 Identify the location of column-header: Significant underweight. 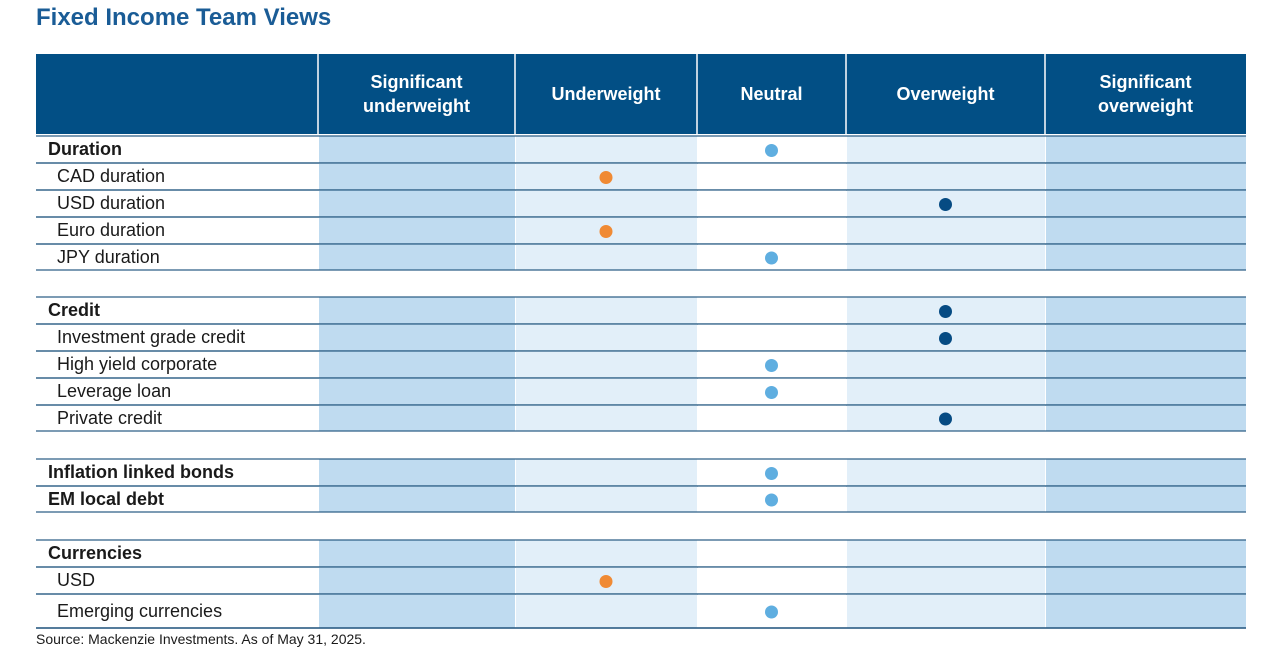
(416, 94).